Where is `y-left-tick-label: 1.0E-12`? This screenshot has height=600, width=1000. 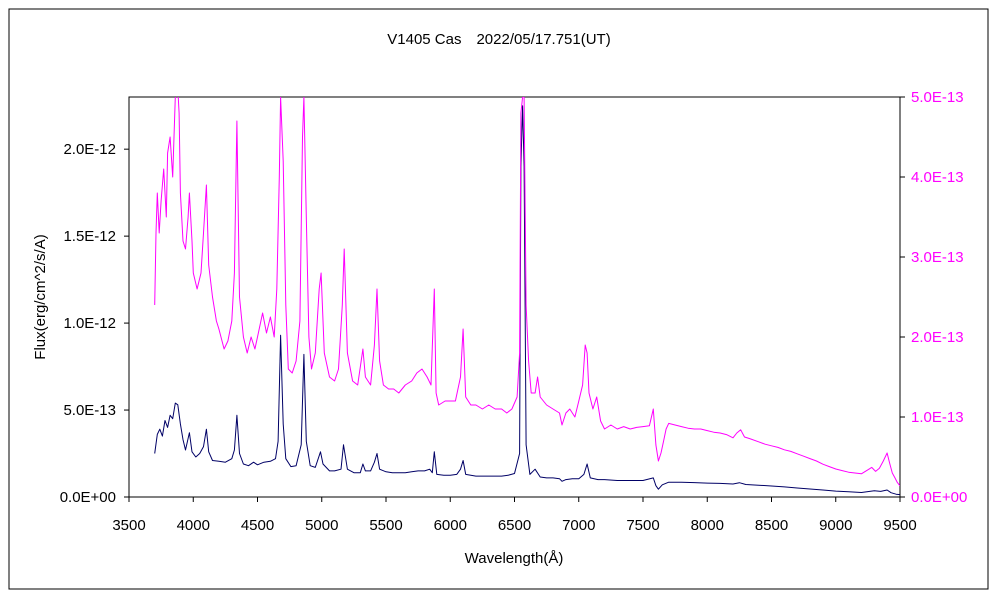 y-left-tick-label: 1.0E-12 is located at coordinates (89, 323).